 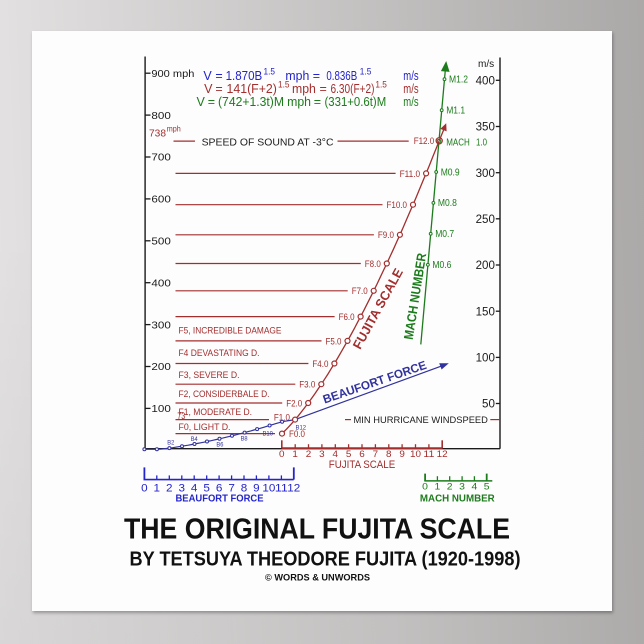 What do you see at coordinates (245, 438) in the screenshot?
I see `svg-text: B8` at bounding box center [245, 438].